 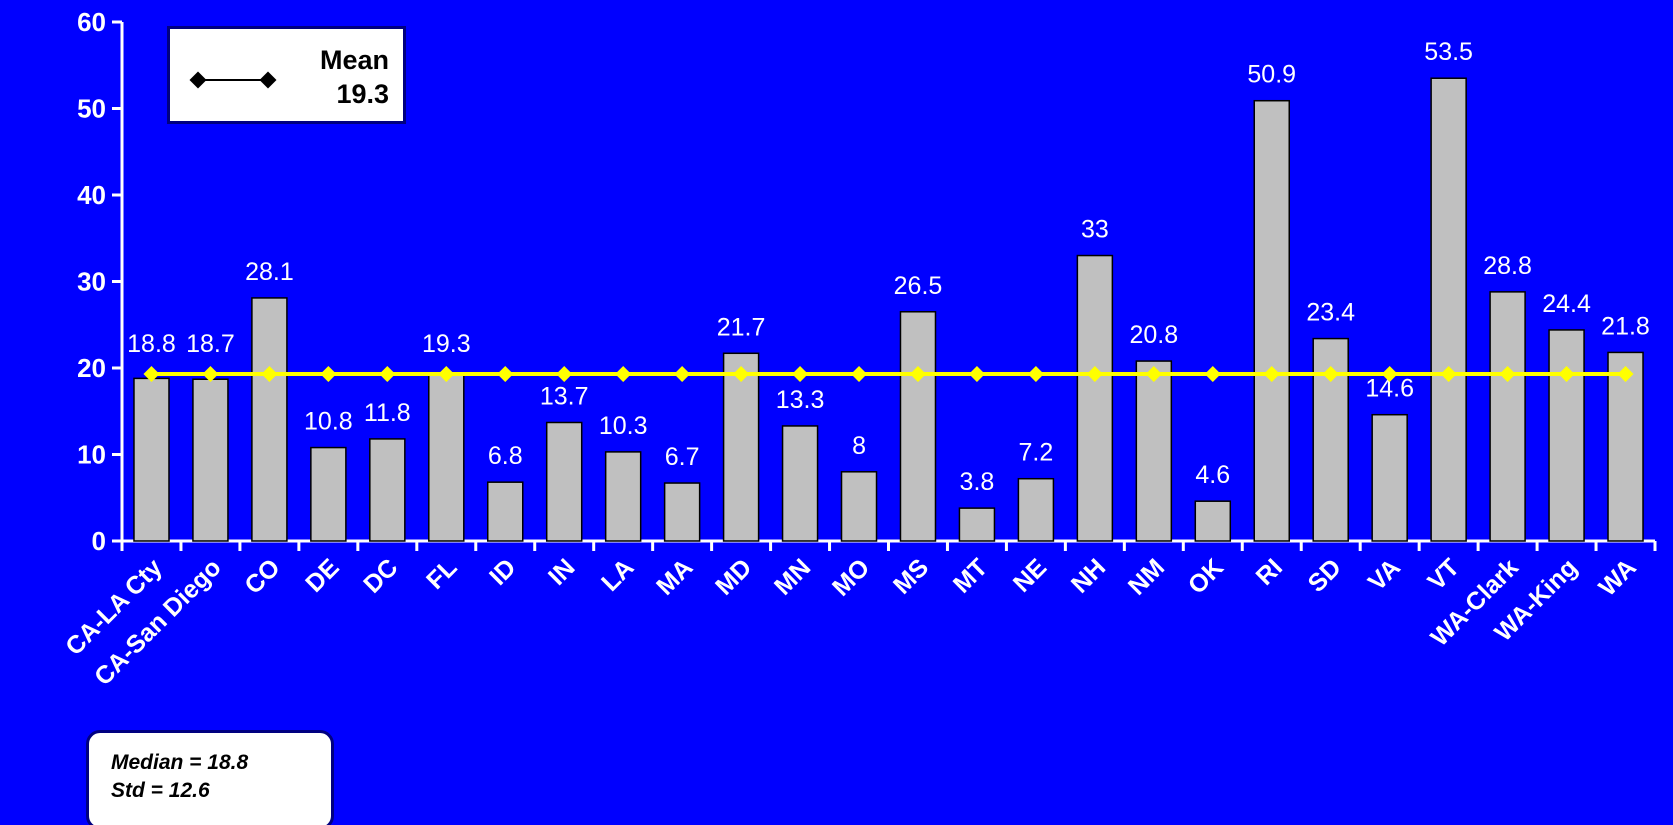 I want to click on x-tick-label: MA, so click(x=674, y=576).